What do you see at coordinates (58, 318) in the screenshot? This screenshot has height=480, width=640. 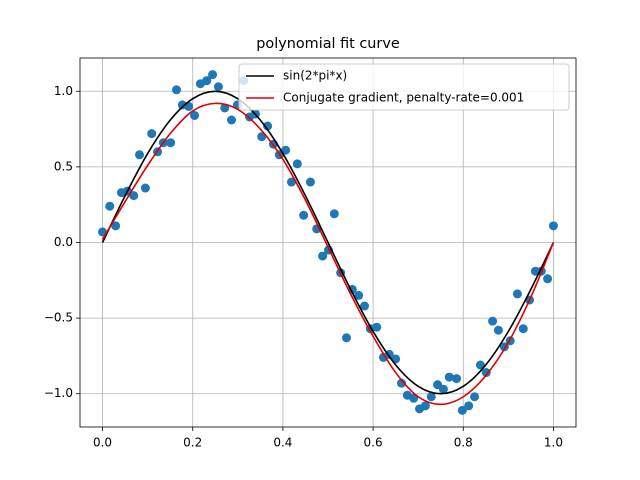 I see `y-tick-label: −0.5` at bounding box center [58, 318].